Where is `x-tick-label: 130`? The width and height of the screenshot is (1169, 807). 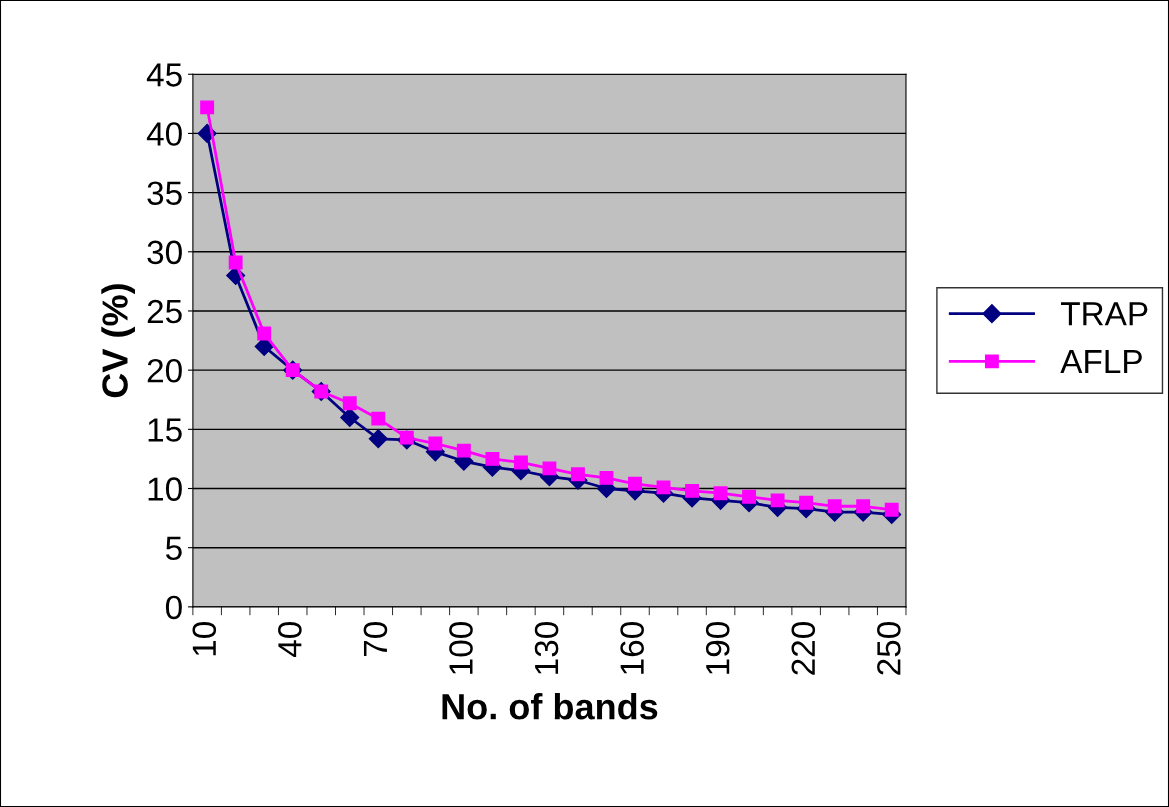 x-tick-label: 130 is located at coordinates (546, 648).